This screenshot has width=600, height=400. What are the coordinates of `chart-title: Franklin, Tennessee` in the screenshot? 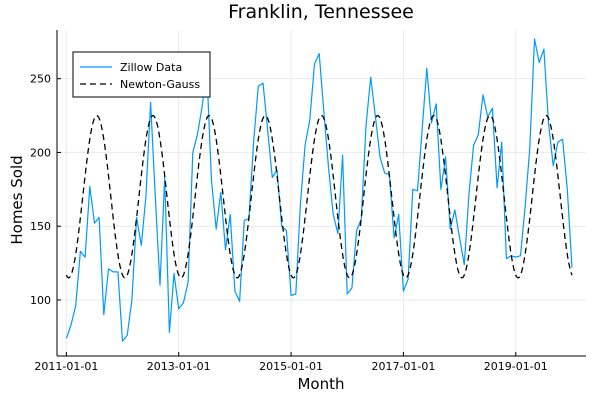 It's located at (321, 12).